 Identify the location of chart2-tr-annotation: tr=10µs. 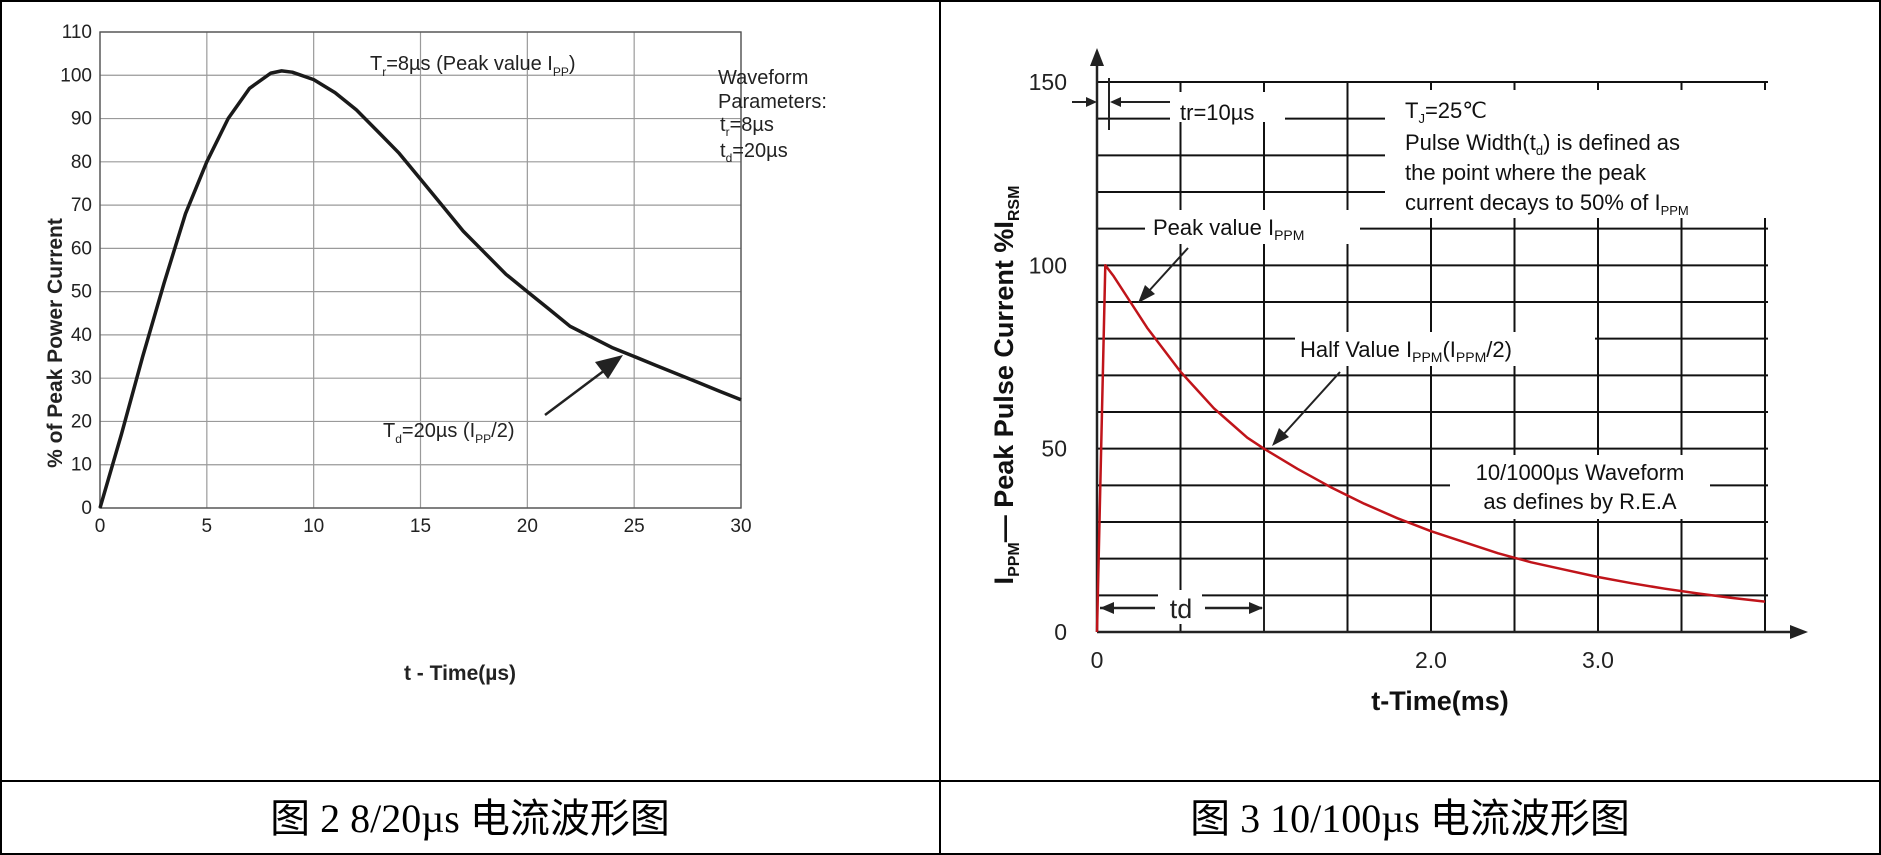
(1217, 112).